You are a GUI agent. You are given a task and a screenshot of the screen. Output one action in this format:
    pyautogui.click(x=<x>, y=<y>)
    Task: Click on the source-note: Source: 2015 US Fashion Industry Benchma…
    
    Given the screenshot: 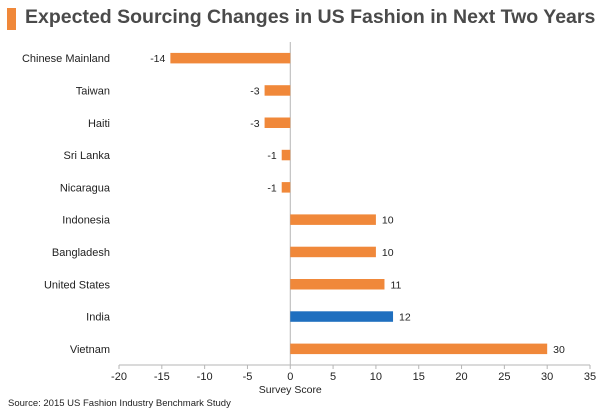 What is the action you would take?
    pyautogui.click(x=119, y=403)
    